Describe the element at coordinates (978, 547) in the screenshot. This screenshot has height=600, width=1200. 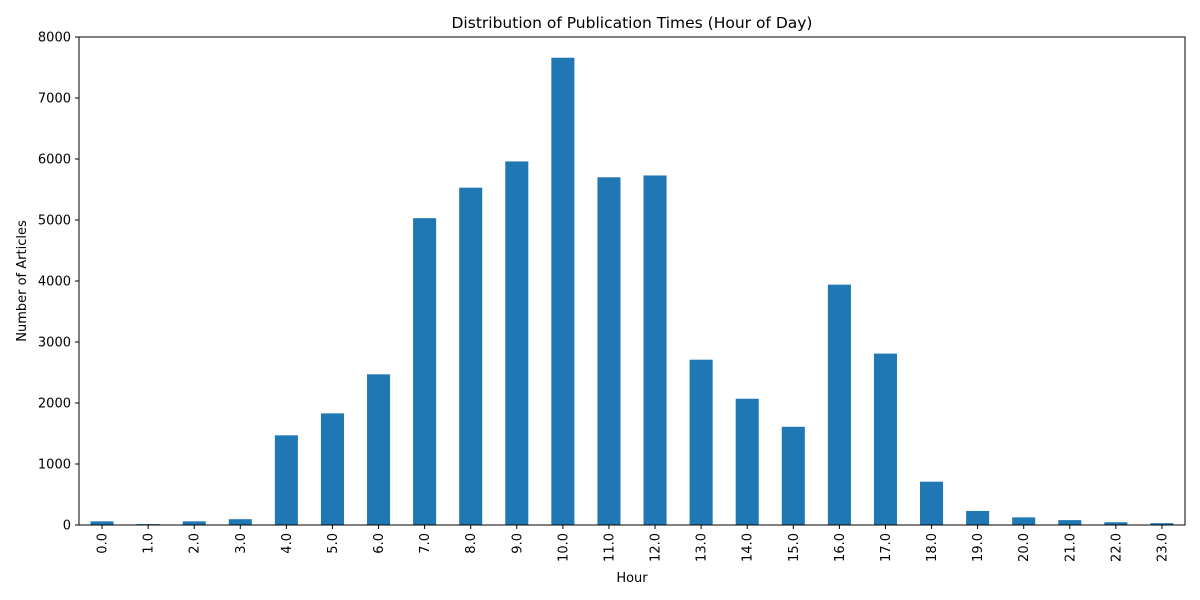
I see `x-tick-label: 19.0` at that location.